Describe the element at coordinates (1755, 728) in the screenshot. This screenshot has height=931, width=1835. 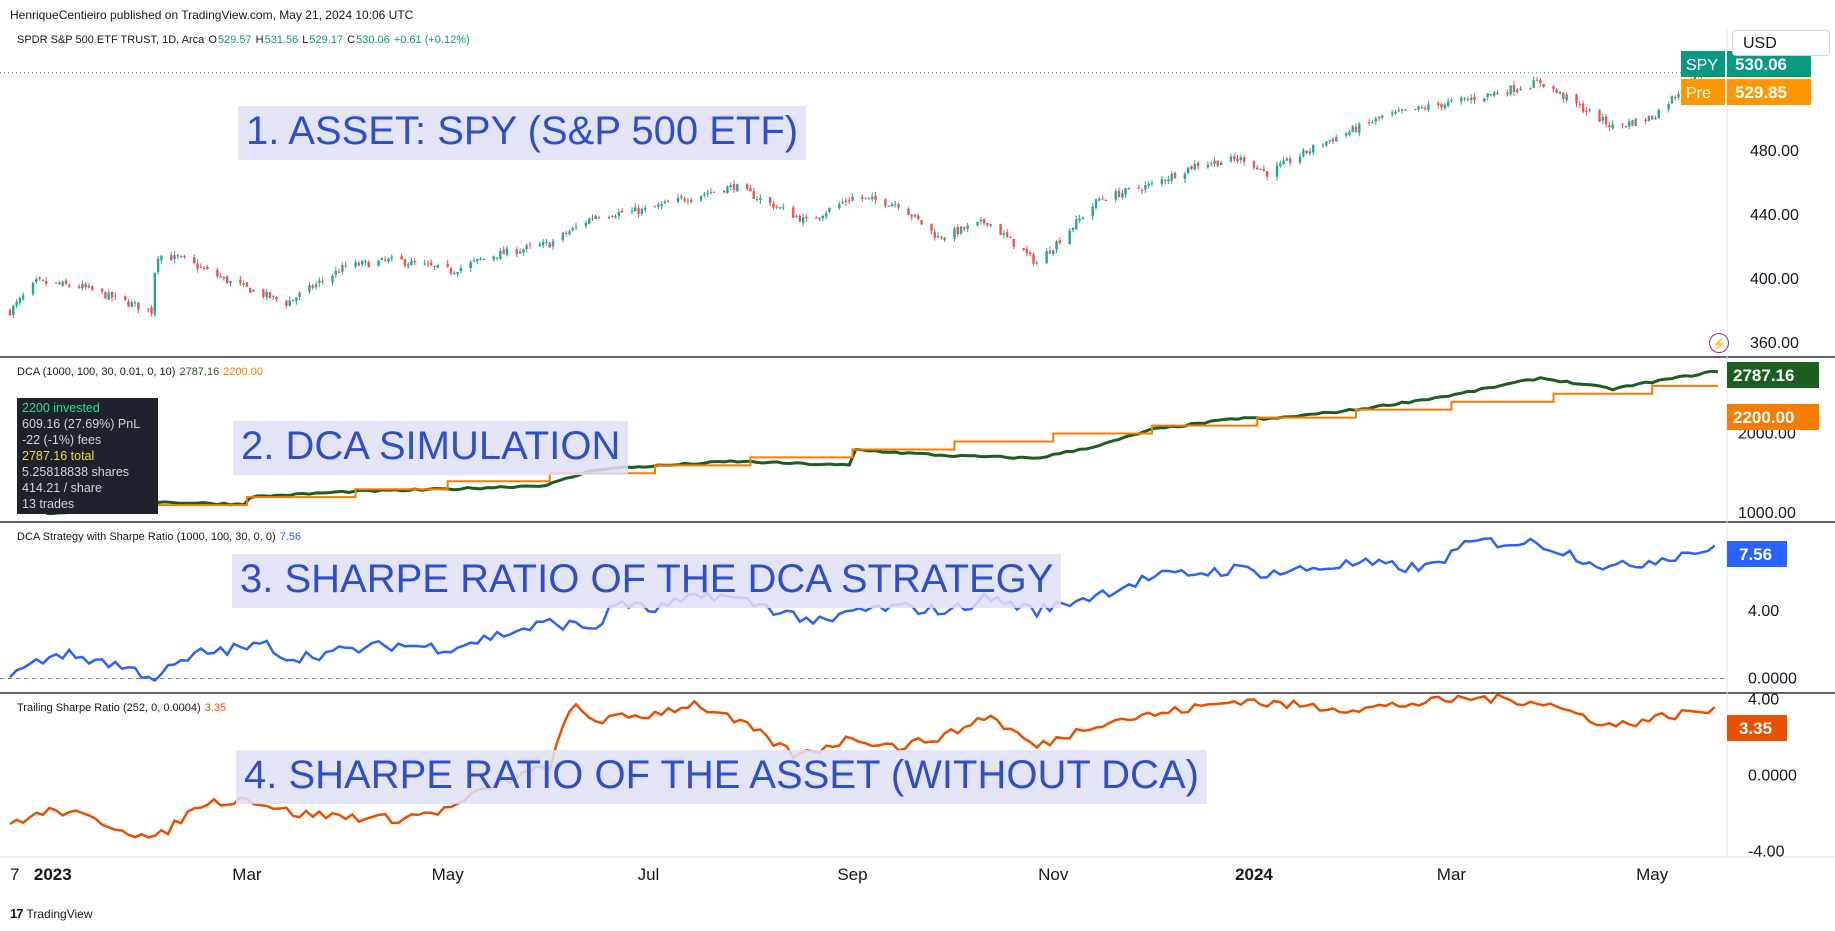
I see `sharpe-asset-badge: 3.35` at that location.